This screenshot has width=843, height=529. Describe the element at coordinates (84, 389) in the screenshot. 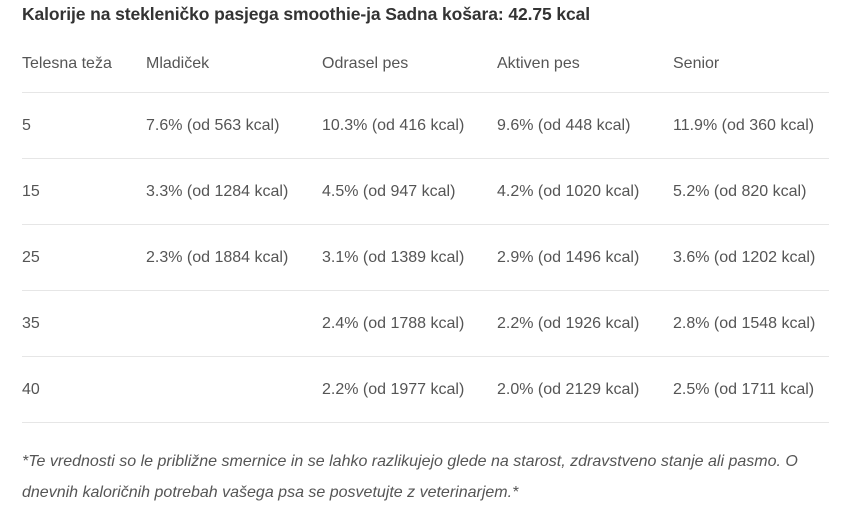

I see `cell-weight: 40` at that location.